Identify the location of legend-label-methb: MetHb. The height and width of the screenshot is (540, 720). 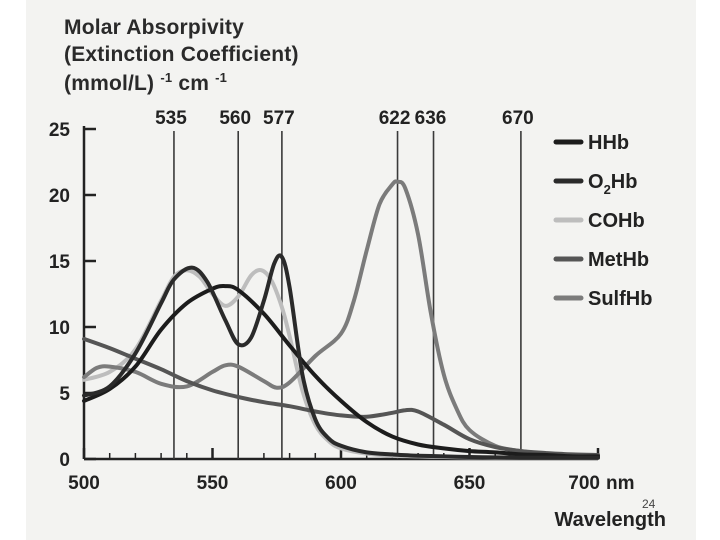
(618, 260).